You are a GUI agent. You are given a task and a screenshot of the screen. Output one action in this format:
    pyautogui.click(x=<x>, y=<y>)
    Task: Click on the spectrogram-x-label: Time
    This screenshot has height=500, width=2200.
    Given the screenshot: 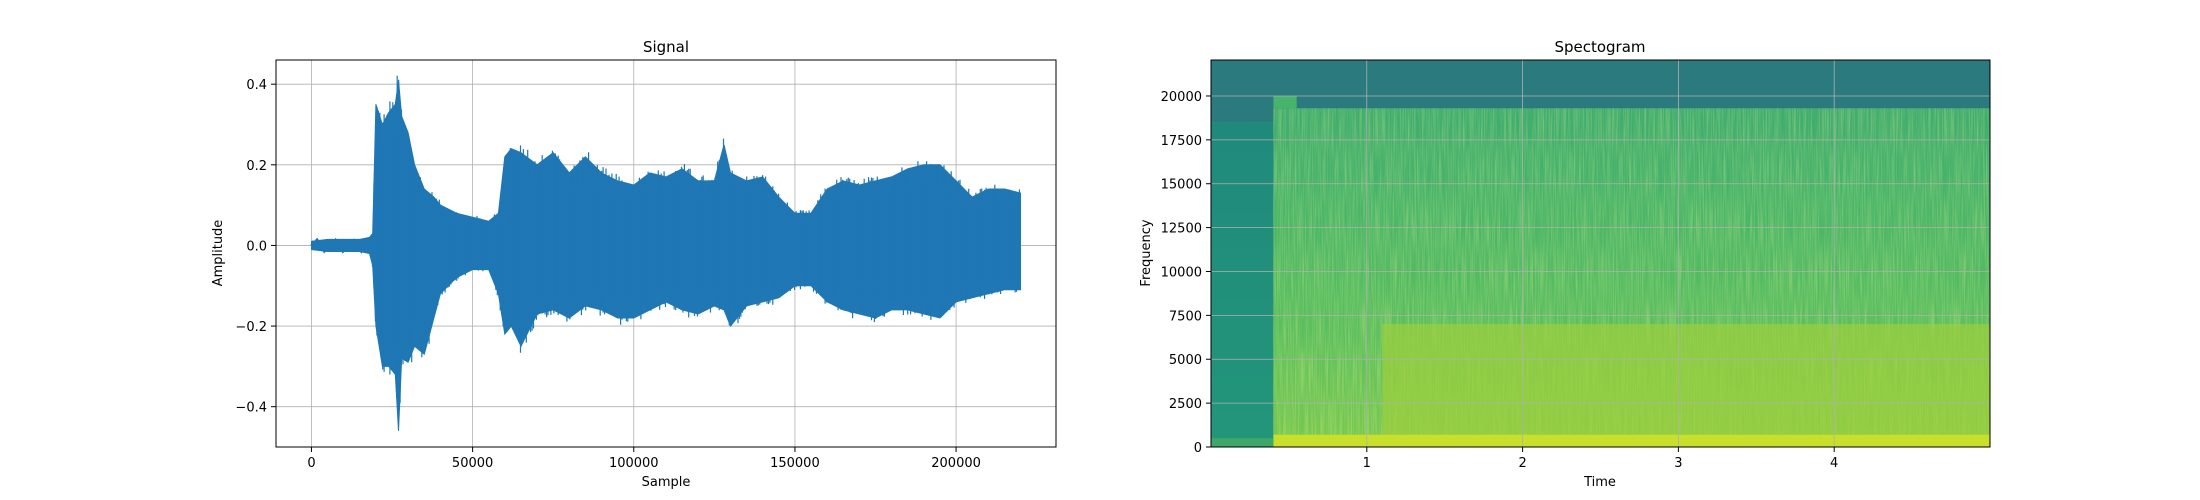 What is the action you would take?
    pyautogui.click(x=1599, y=482)
    